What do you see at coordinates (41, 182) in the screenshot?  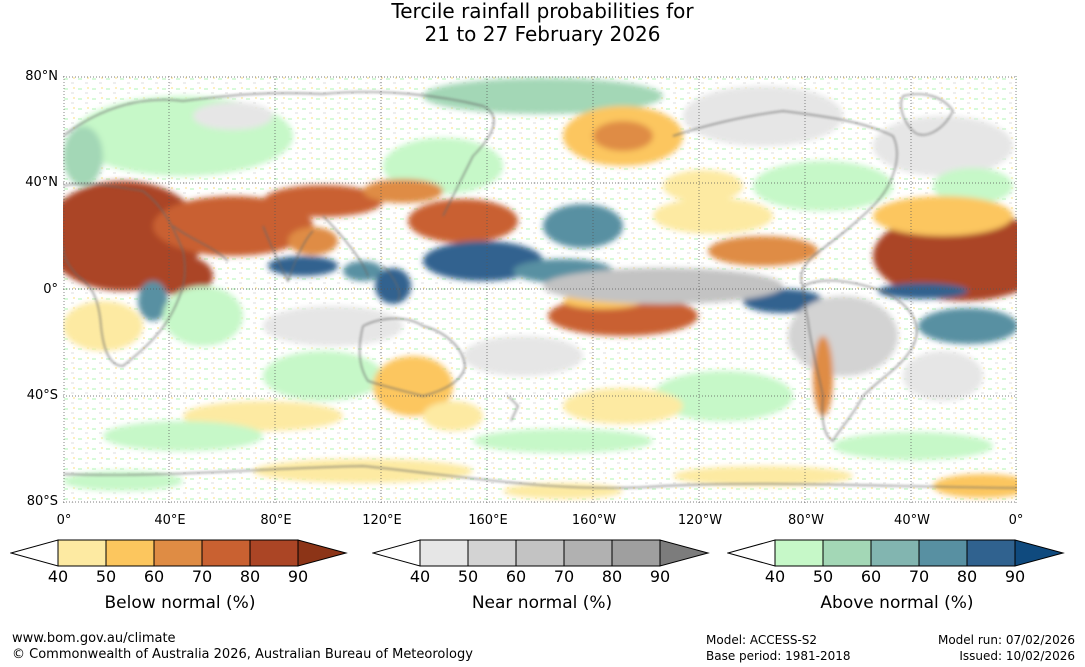 I see `lat-label-40n: 40°N` at bounding box center [41, 182].